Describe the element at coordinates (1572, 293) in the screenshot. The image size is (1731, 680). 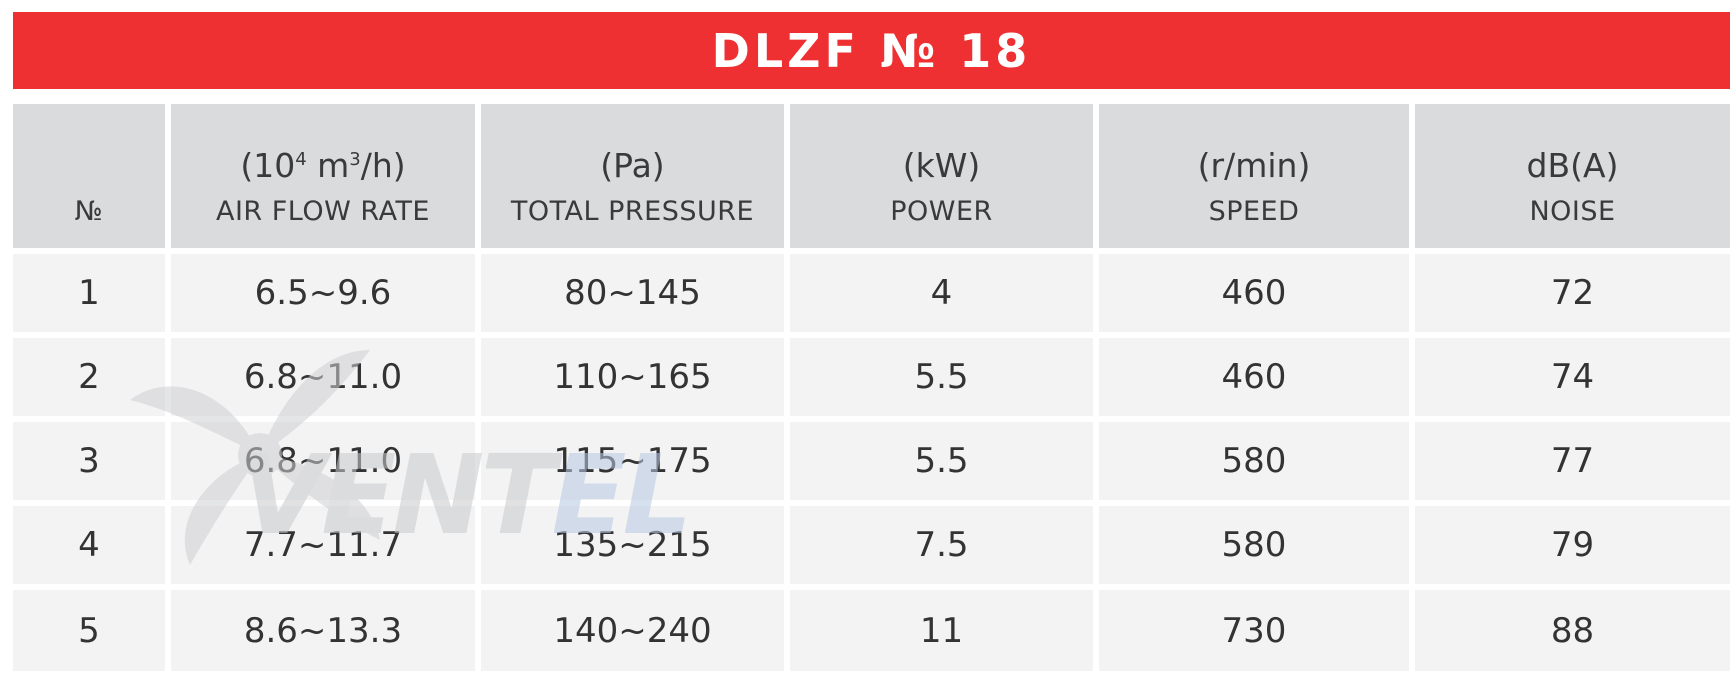
I see `table-cell-noise: 72` at that location.